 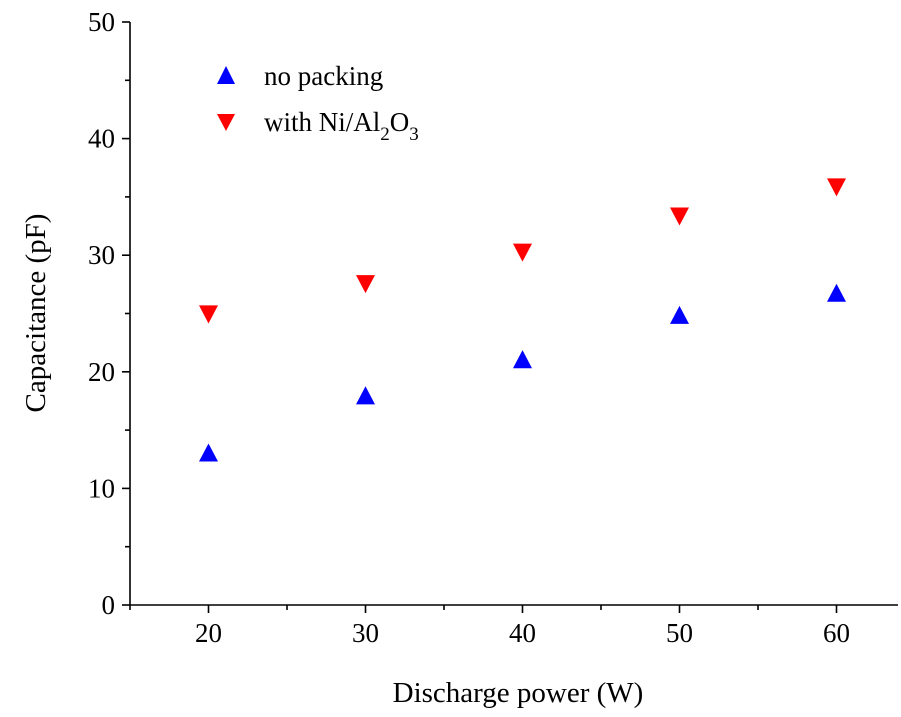 What do you see at coordinates (318, 103) in the screenshot?
I see `legend: no packing with Ni/Al2O3` at bounding box center [318, 103].